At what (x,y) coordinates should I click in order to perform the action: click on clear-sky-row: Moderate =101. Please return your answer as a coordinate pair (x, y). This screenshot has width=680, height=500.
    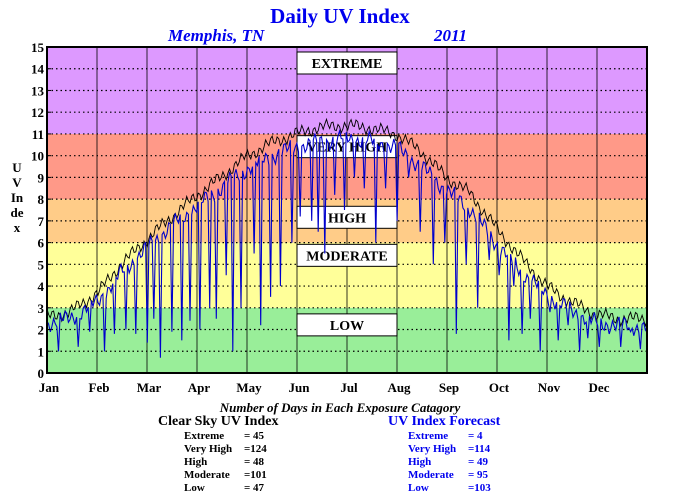
    Looking at the image, I should click on (234, 475).